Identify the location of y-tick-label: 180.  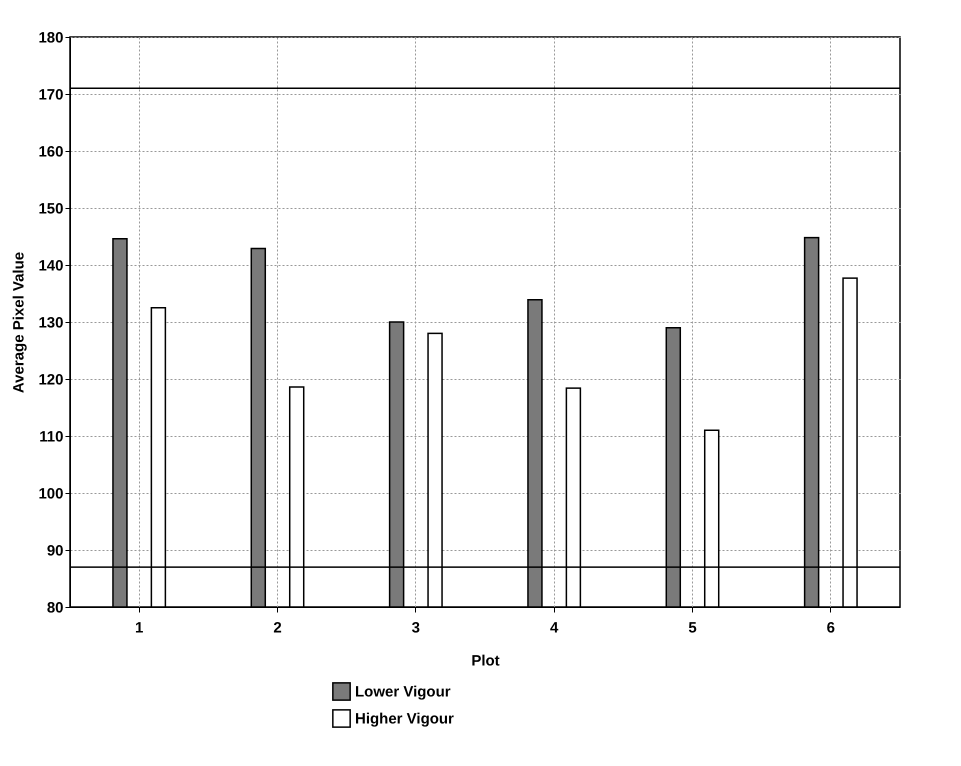
(51, 38).